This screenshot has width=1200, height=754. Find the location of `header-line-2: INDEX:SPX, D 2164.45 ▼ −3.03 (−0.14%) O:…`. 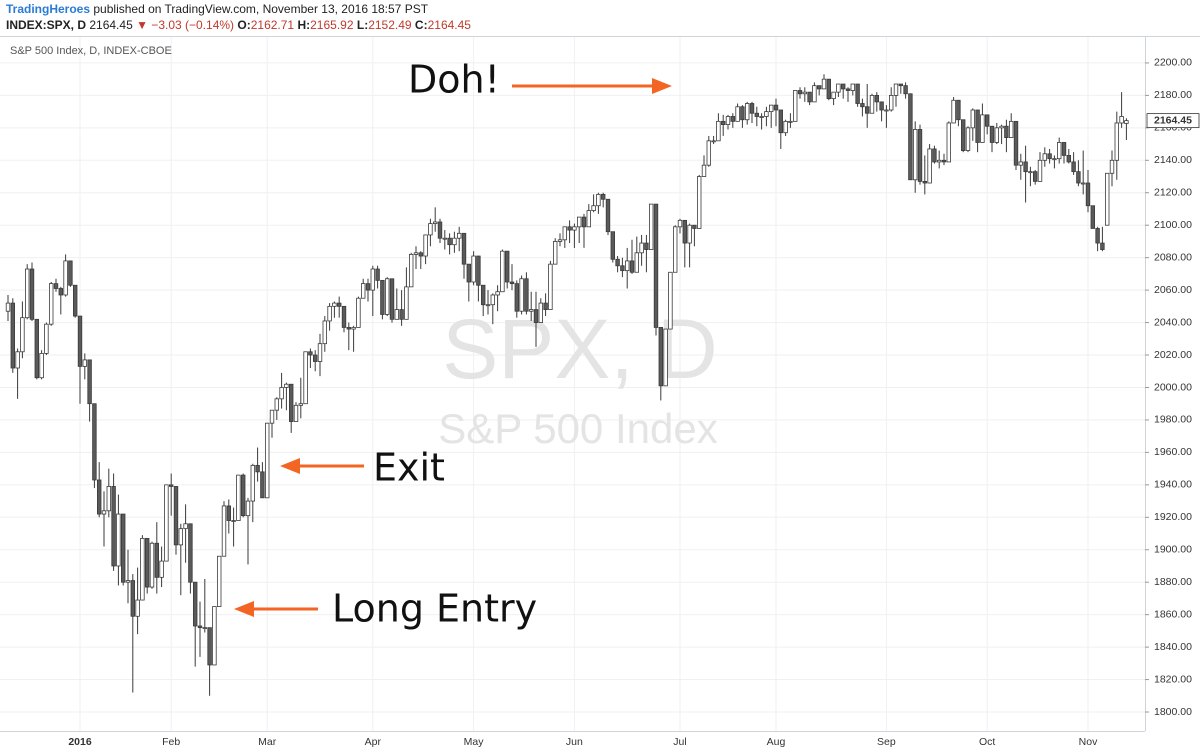

header-line-2: INDEX:SPX, D 2164.45 ▼ −3.03 (−0.14%) O:… is located at coordinates (238, 25).